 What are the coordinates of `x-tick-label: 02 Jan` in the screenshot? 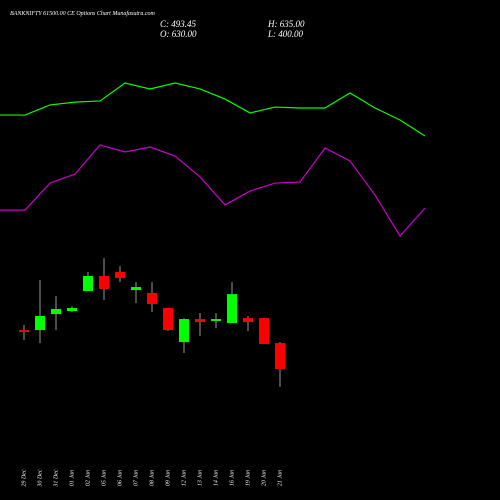 It's located at (88, 478).